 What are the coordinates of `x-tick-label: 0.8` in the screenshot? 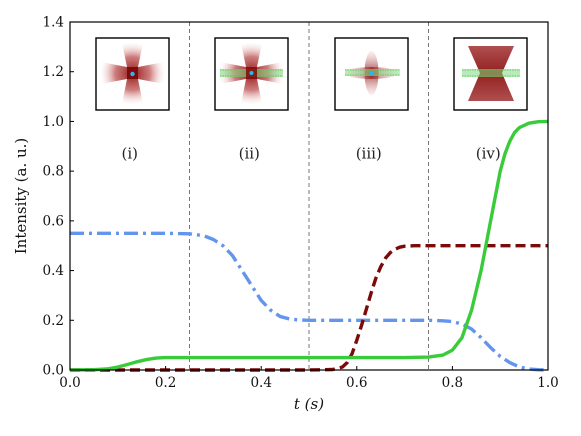 It's located at (452, 383).